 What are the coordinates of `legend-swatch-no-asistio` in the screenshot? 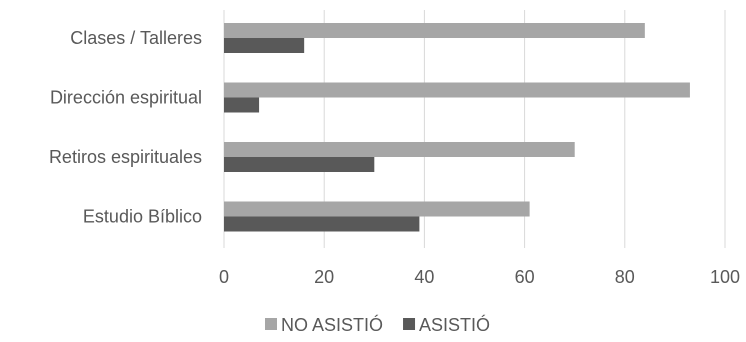 It's located at (271, 324).